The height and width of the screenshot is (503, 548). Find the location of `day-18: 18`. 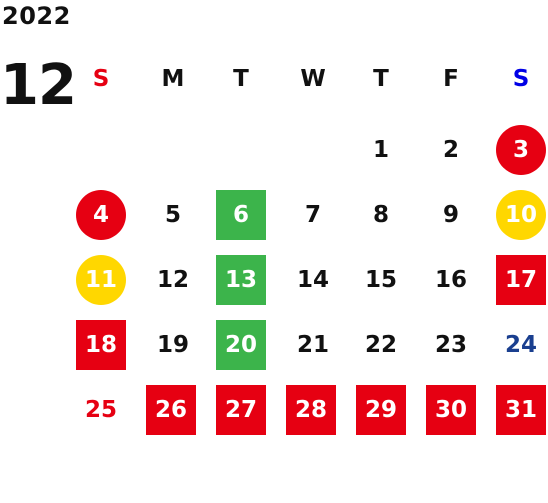

day-18: 18 is located at coordinates (101, 345).